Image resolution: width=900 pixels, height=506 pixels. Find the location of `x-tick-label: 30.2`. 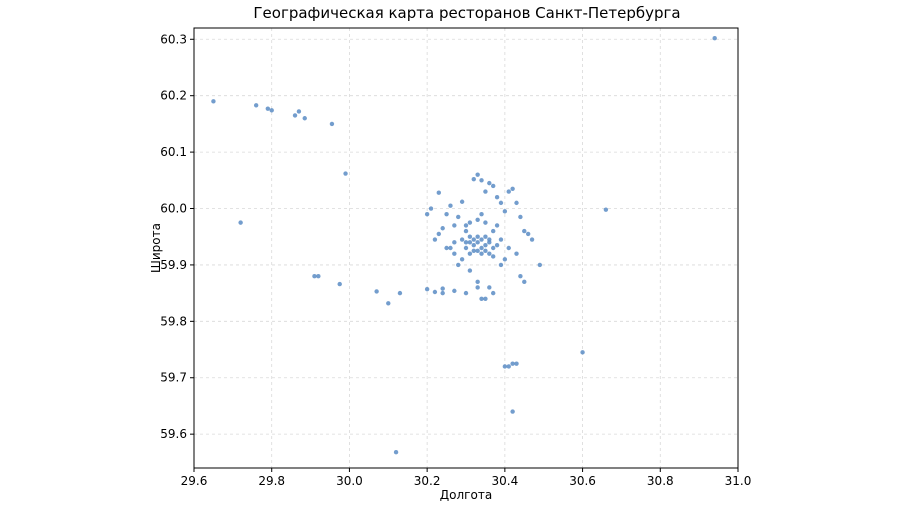

x-tick-label: 30.2 is located at coordinates (427, 481).